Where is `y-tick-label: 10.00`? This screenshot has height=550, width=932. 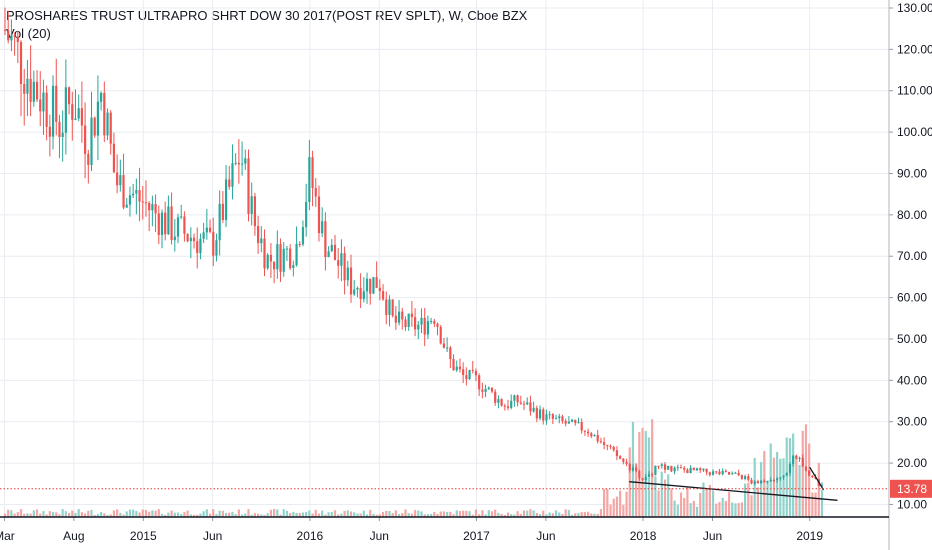
y-tick-label: 10.00 is located at coordinates (912, 504).